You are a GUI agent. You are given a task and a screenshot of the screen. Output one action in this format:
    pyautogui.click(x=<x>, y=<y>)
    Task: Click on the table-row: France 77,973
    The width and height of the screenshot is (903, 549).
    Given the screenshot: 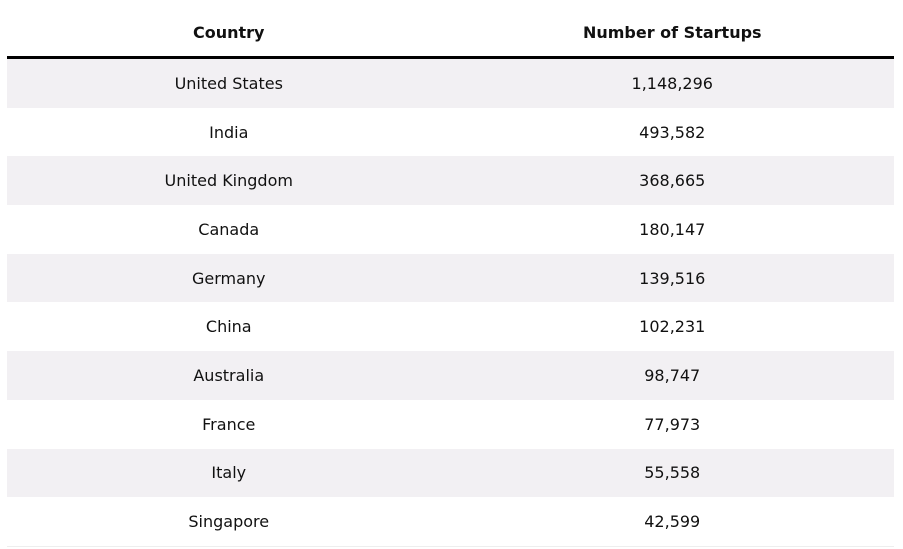 What is the action you would take?
    pyautogui.click(x=450, y=424)
    